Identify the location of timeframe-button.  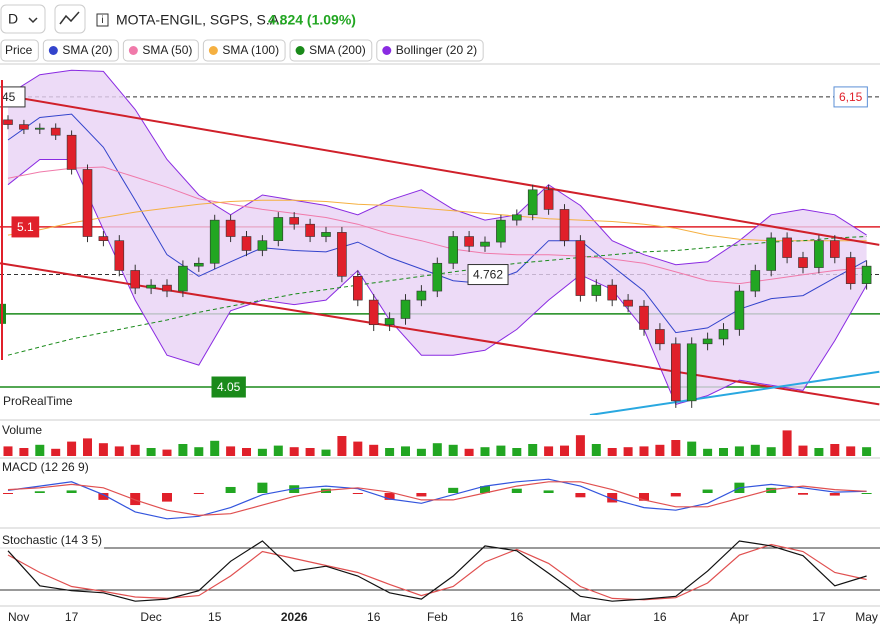
(23, 19).